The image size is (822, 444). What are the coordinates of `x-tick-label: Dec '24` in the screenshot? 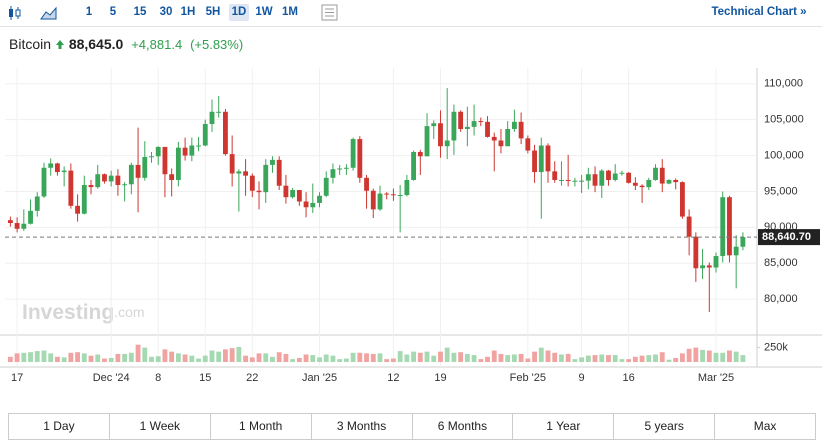 It's located at (111, 378).